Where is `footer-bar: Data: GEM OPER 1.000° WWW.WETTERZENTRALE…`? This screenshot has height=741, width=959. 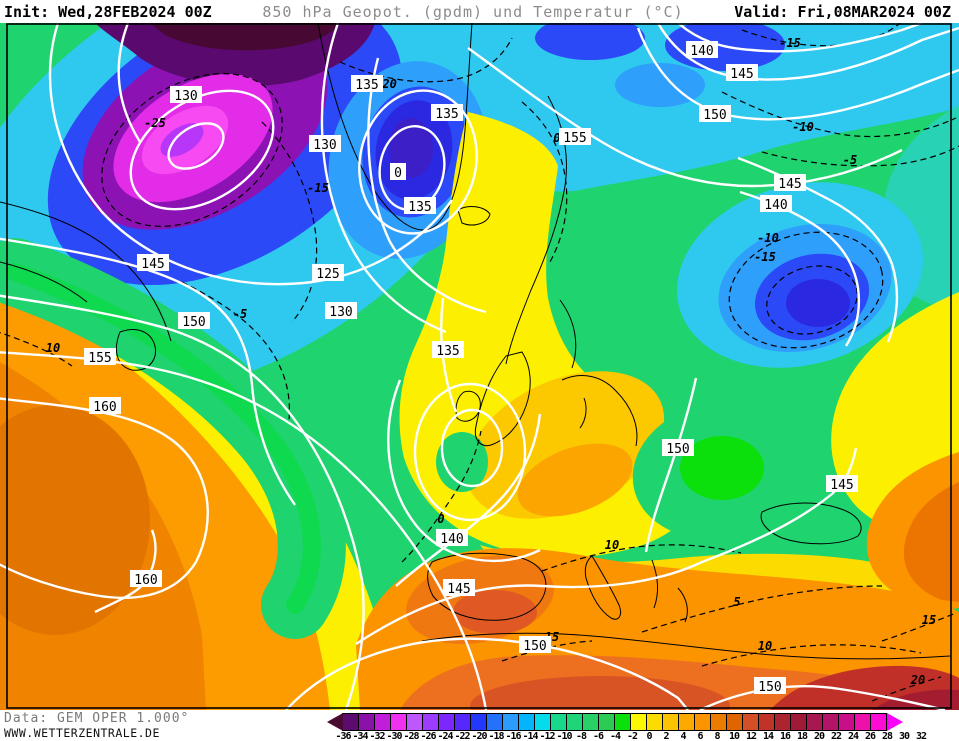 footer-bar: Data: GEM OPER 1.000° WWW.WETTERZENTRALE… is located at coordinates (479, 725).